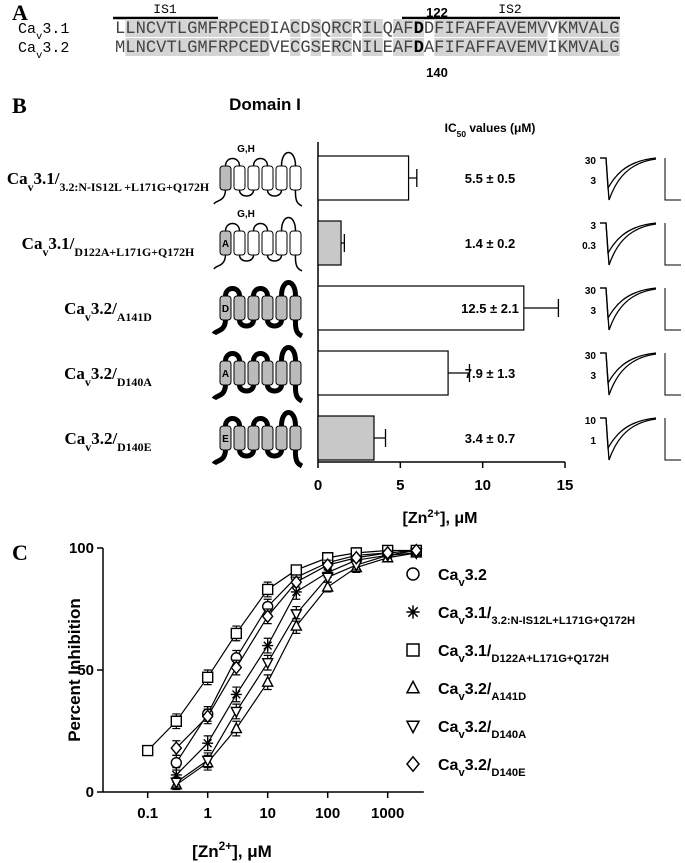 The height and width of the screenshot is (863, 685). I want to click on ic50-header-part: values (μM), so click(500, 128).